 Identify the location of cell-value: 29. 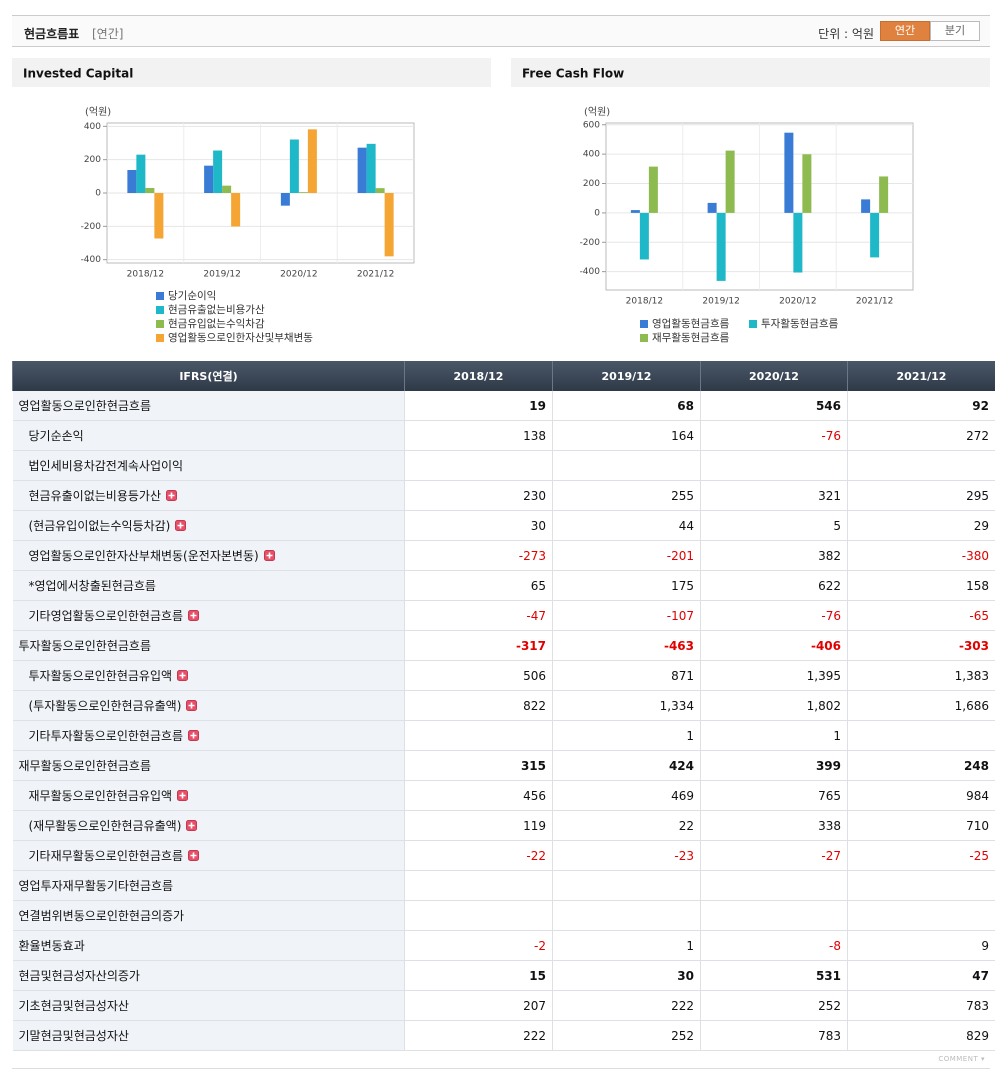
(981, 525).